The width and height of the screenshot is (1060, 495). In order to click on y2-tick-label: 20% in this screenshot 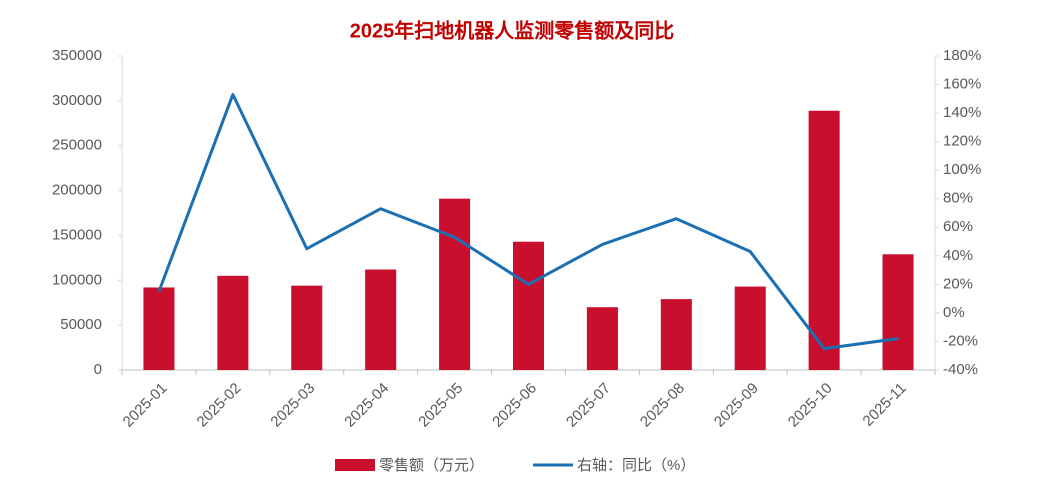, I will do `click(958, 283)`.